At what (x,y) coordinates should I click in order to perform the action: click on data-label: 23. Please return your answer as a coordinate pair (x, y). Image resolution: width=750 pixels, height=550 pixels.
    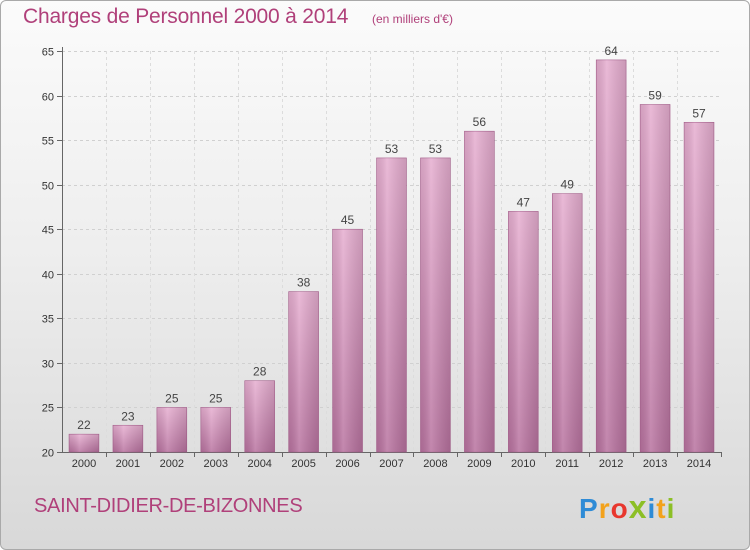
    Looking at the image, I should click on (128, 416).